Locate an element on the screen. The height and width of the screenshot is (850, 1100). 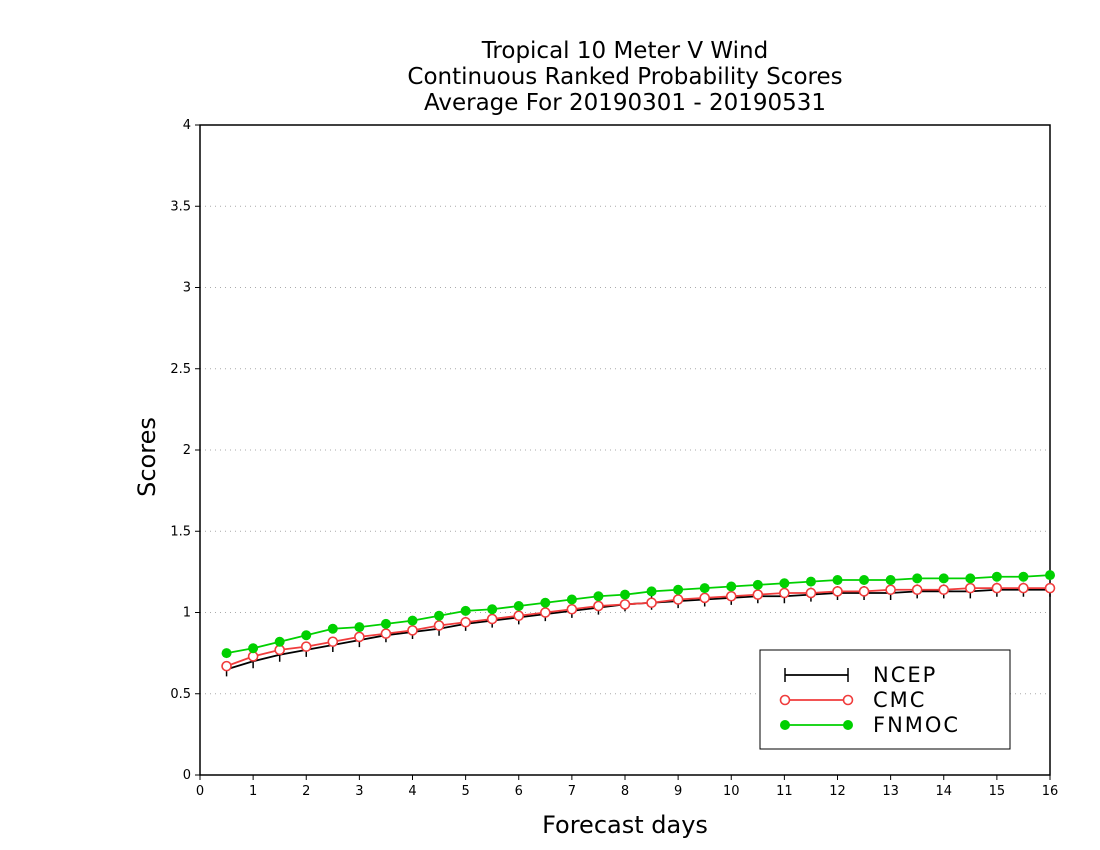
ncep-legend-label: NCEP is located at coordinates (905, 675).